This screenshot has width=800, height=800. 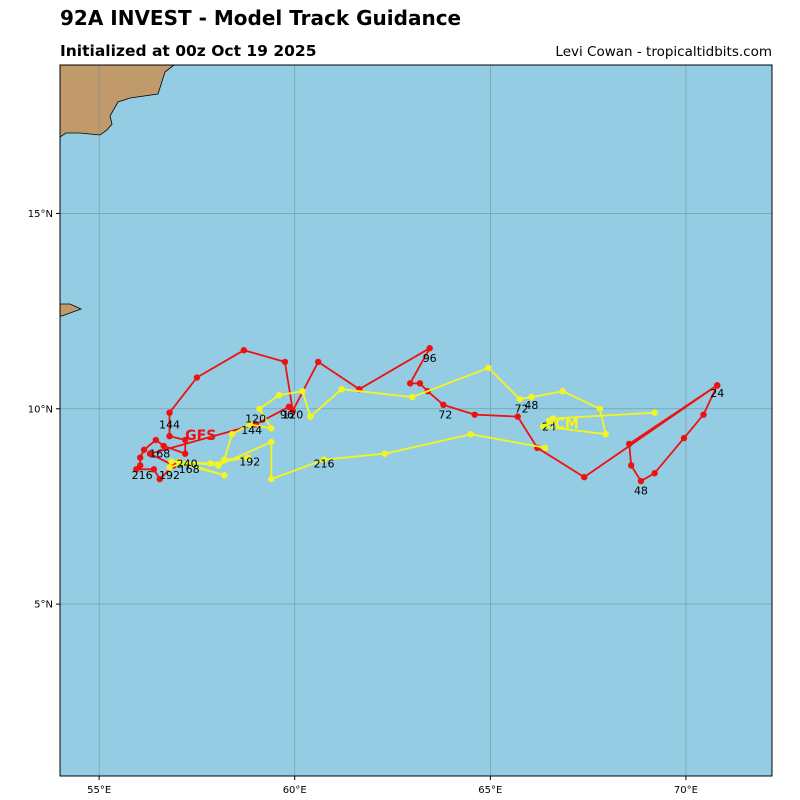 I want to click on y-tick-label: 10°N, so click(x=40, y=409).